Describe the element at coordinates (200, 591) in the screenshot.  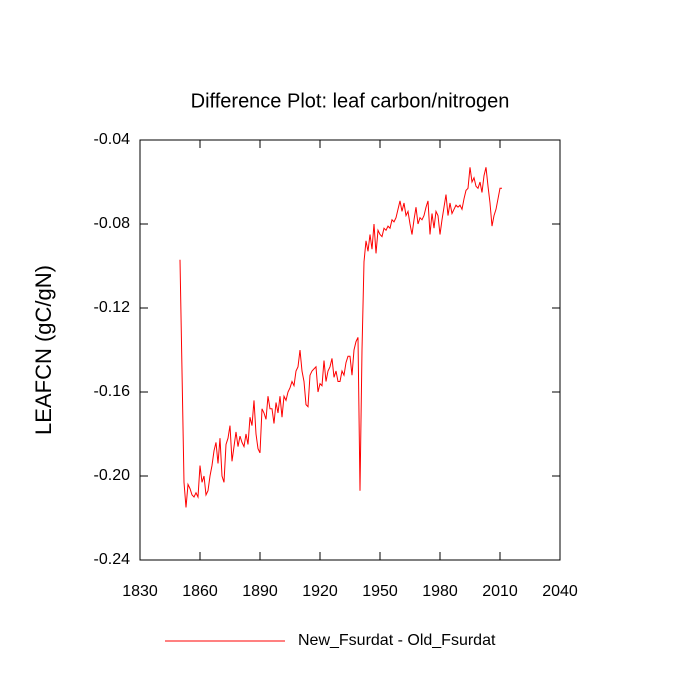
I see `x-tick-label: 1860` at that location.